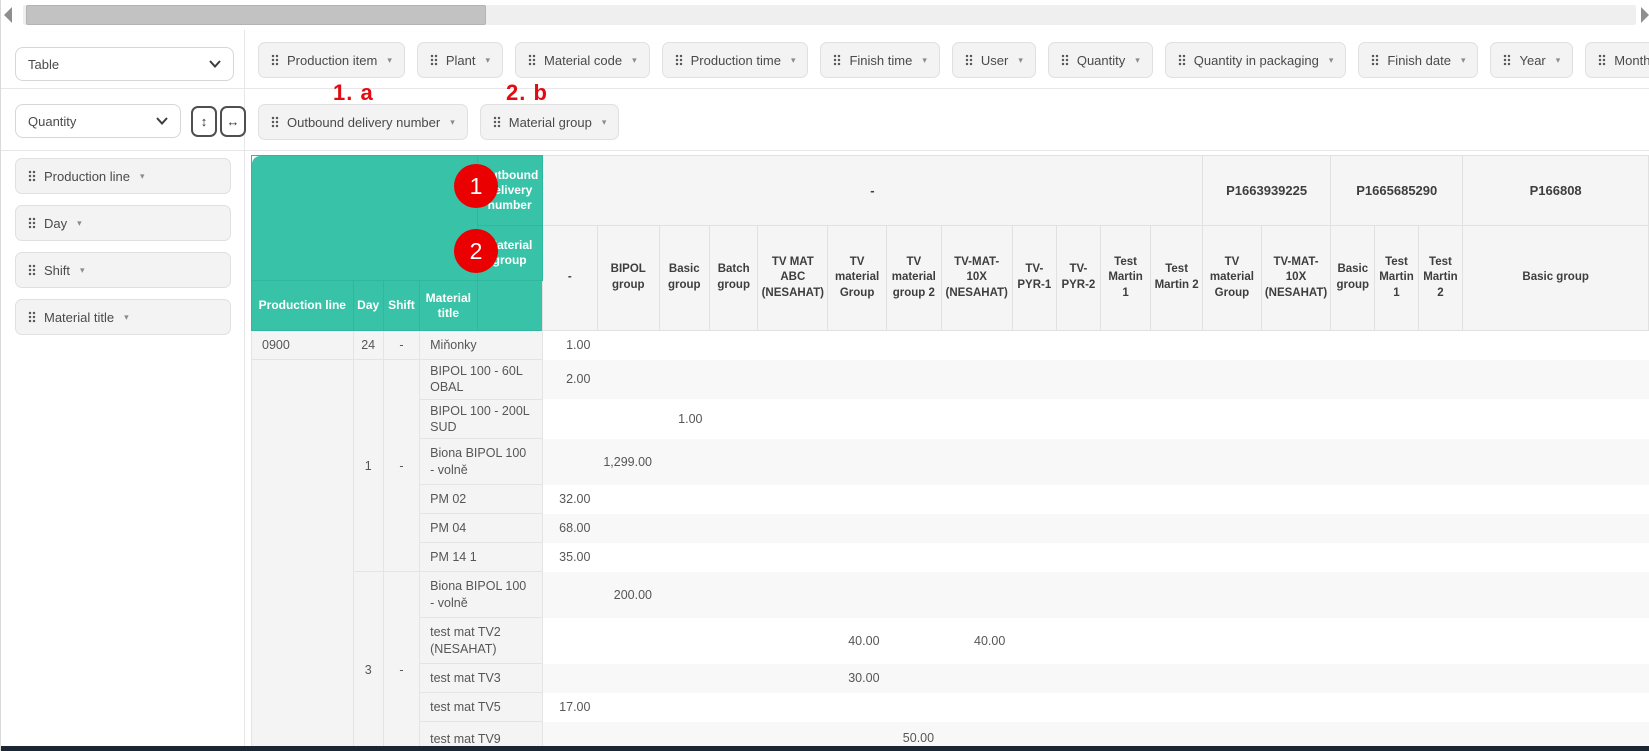 This screenshot has height=751, width=1649. What do you see at coordinates (204, 121) in the screenshot?
I see `vertical-resize-button: ↕` at bounding box center [204, 121].